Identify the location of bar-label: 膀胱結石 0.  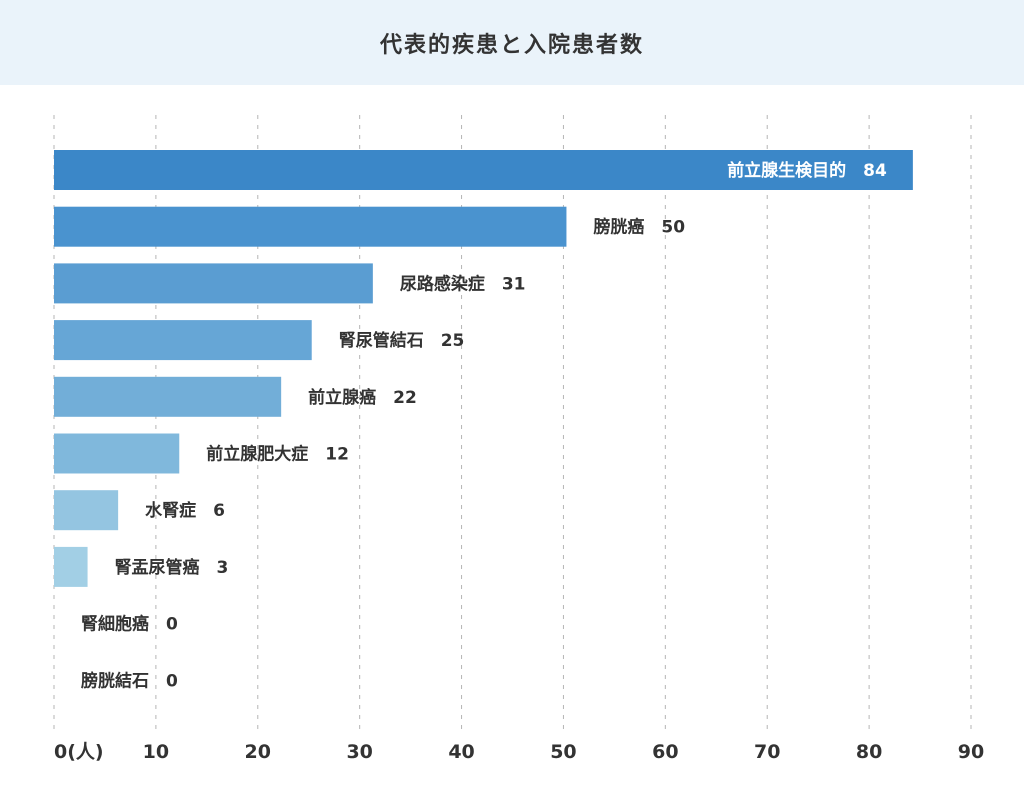
(129, 680).